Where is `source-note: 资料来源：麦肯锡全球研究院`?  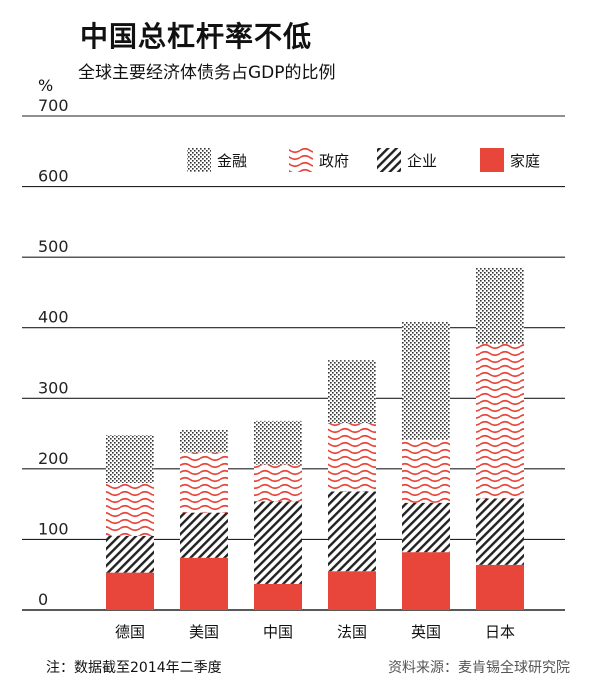
source-note: 资料来源：麦肯锡全球研究院 is located at coordinates (479, 668).